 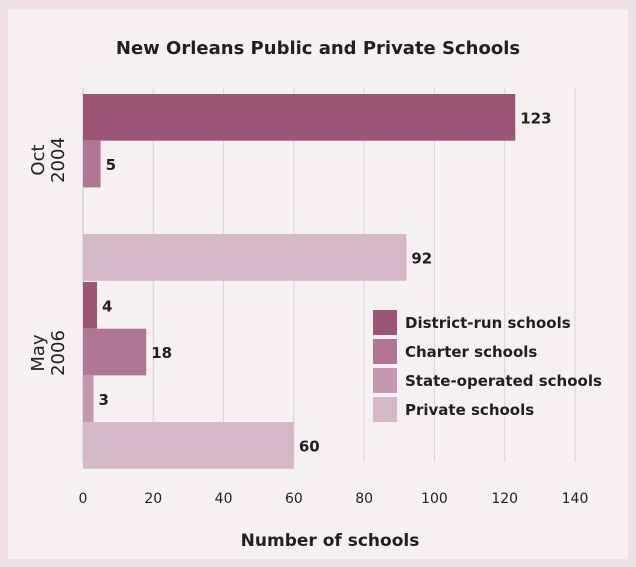 What do you see at coordinates (503, 381) in the screenshot?
I see `legend-label: State-operated schools` at bounding box center [503, 381].